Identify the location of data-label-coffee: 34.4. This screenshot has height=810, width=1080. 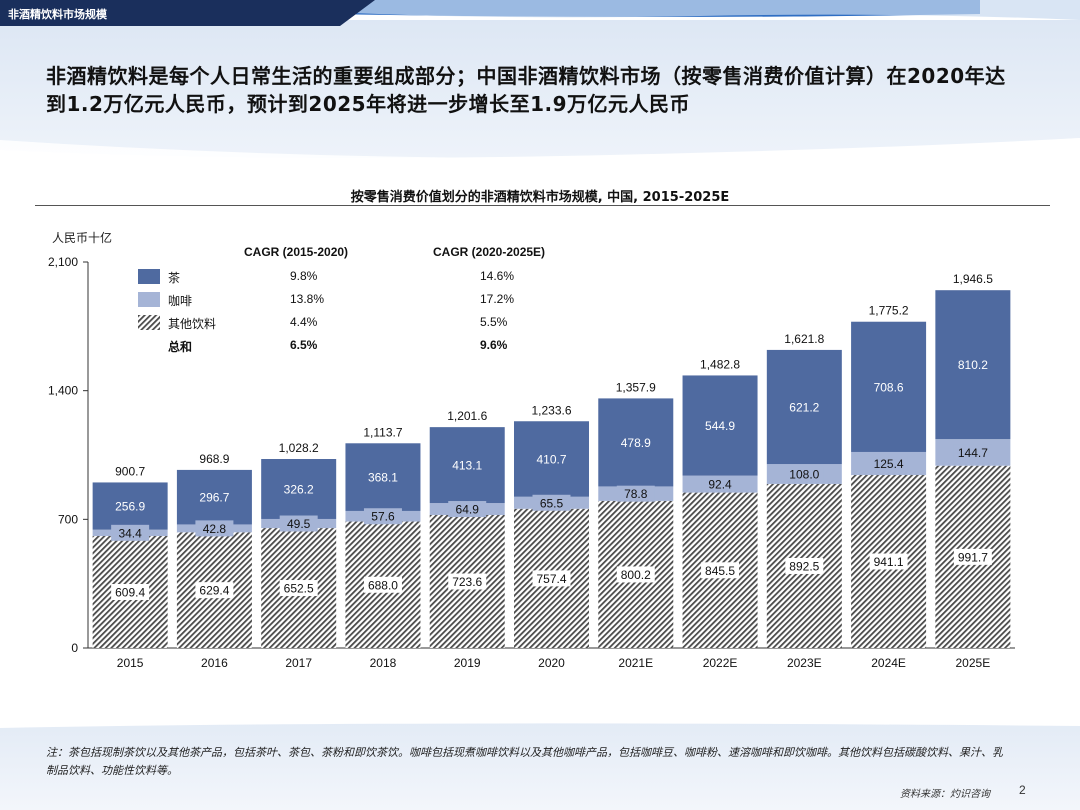
(130, 533).